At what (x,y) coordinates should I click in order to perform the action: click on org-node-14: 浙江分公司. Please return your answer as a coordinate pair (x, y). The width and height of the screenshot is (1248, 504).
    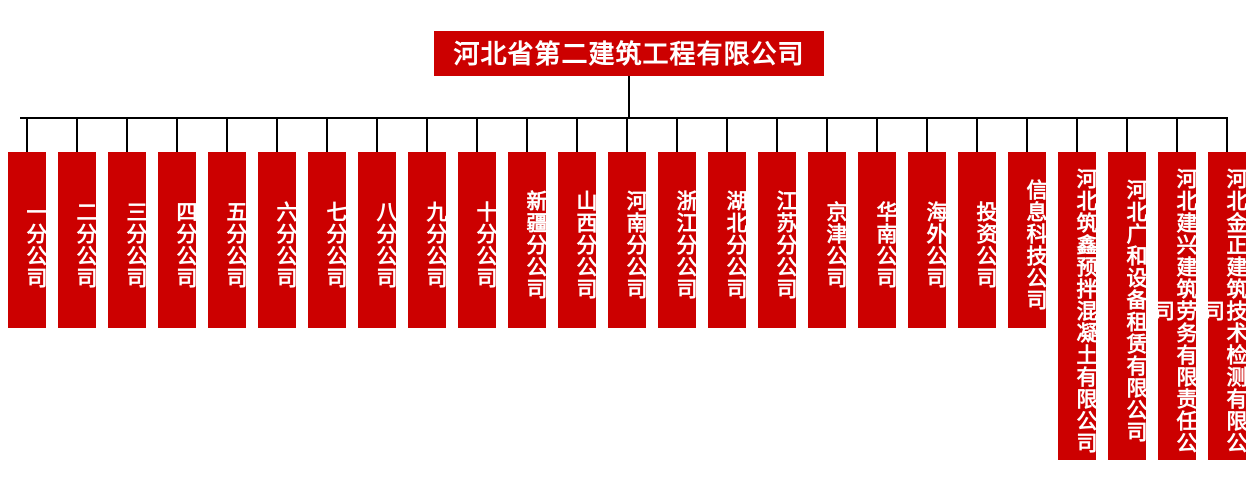
    Looking at the image, I should click on (677, 240).